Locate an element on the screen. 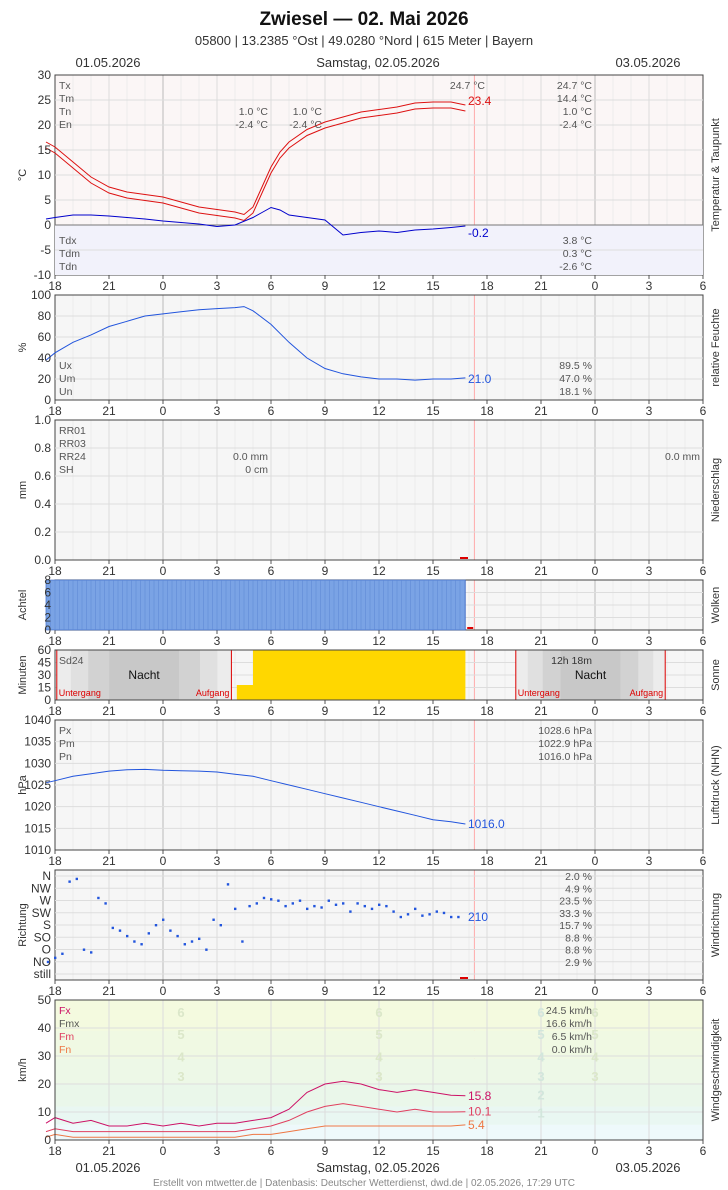  legend-entry: Um is located at coordinates (67, 379).